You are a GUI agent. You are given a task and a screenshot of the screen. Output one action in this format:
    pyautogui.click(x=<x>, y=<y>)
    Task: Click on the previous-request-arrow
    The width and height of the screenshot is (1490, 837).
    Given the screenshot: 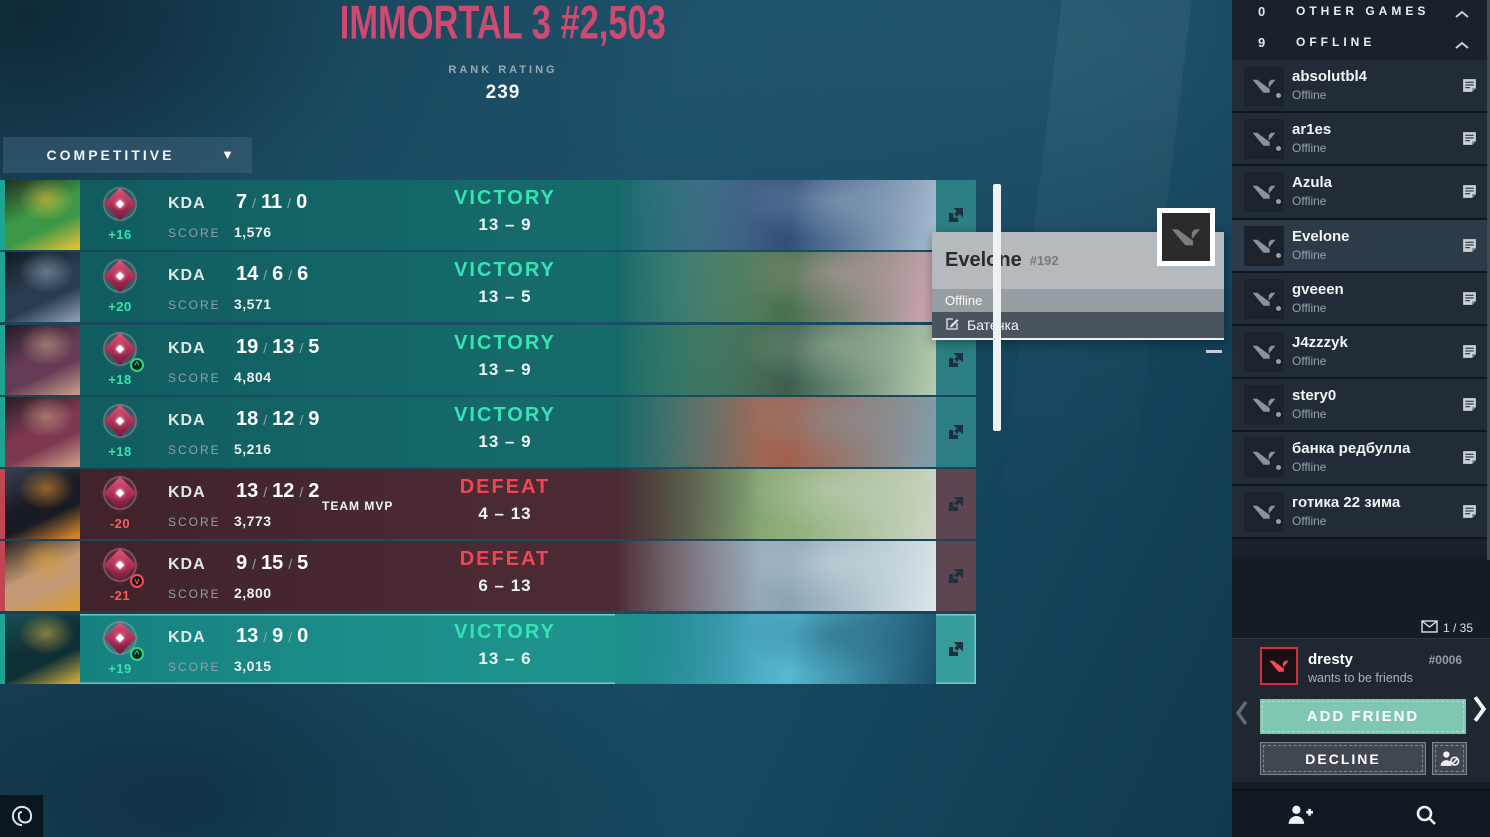 What is the action you would take?
    pyautogui.click(x=1242, y=715)
    